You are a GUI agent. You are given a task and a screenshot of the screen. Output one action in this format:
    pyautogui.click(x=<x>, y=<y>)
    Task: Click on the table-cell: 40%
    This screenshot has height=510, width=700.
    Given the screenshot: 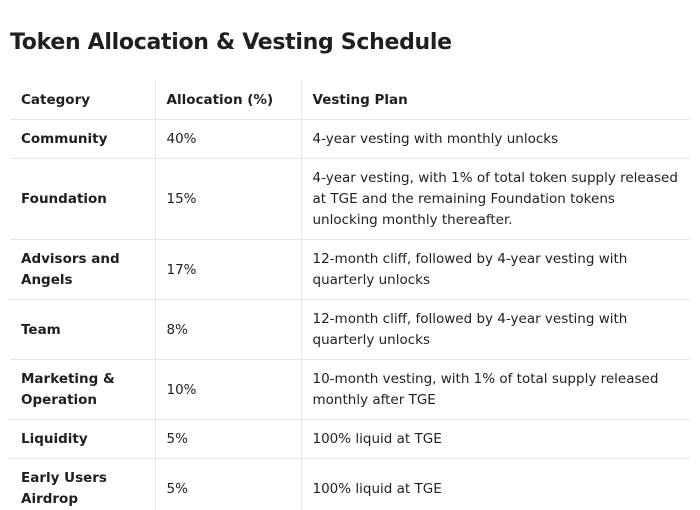 What is the action you would take?
    pyautogui.click(x=227, y=139)
    